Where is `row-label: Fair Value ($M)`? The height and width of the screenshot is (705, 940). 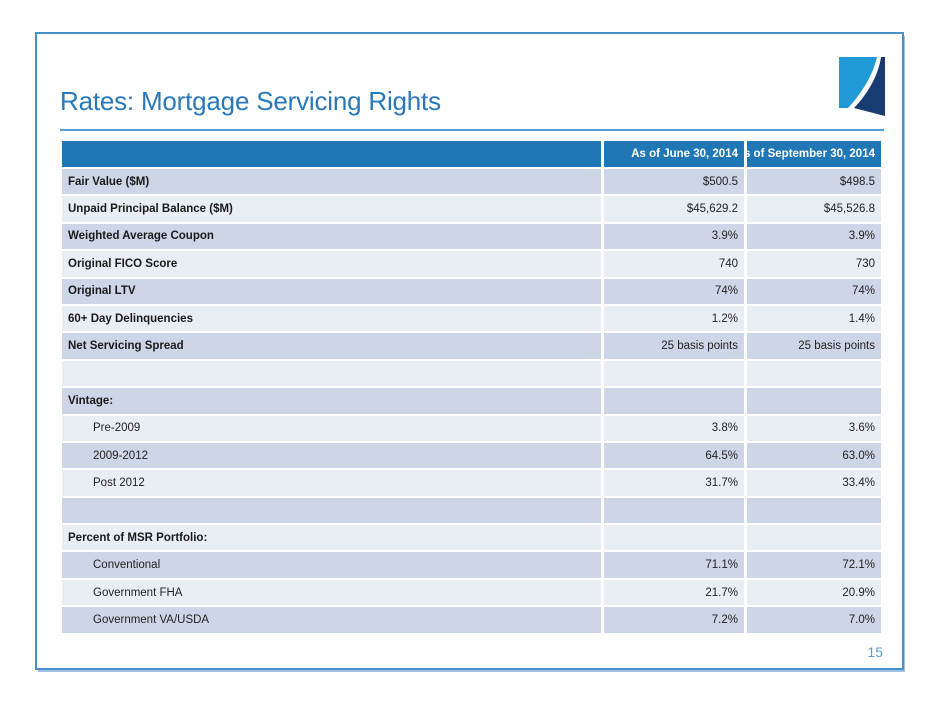 row-label: Fair Value ($M) is located at coordinates (331, 182).